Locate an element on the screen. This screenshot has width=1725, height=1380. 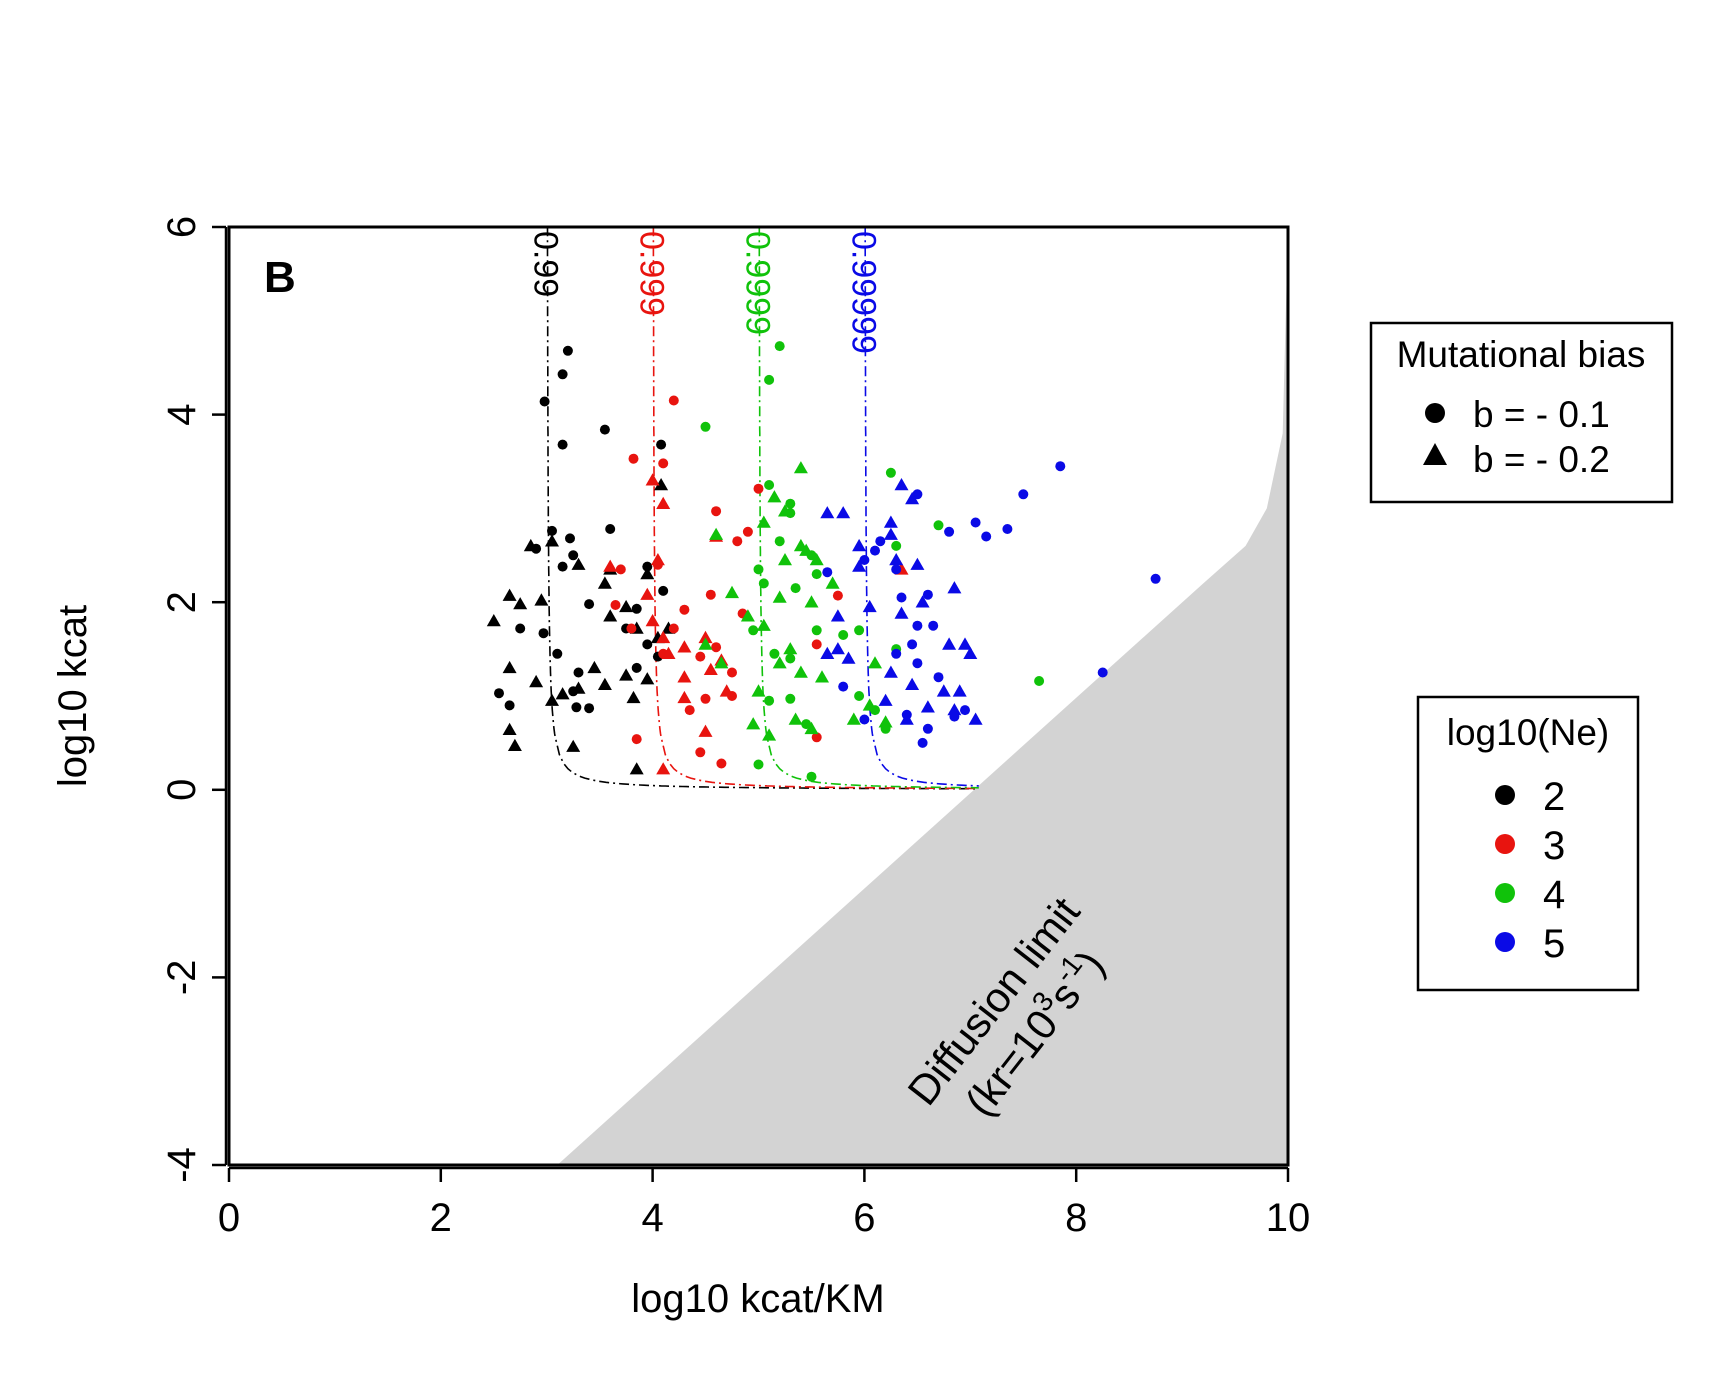
legend-ne: log10(Ne) 2 3 4 5 is located at coordinates (1528, 843).